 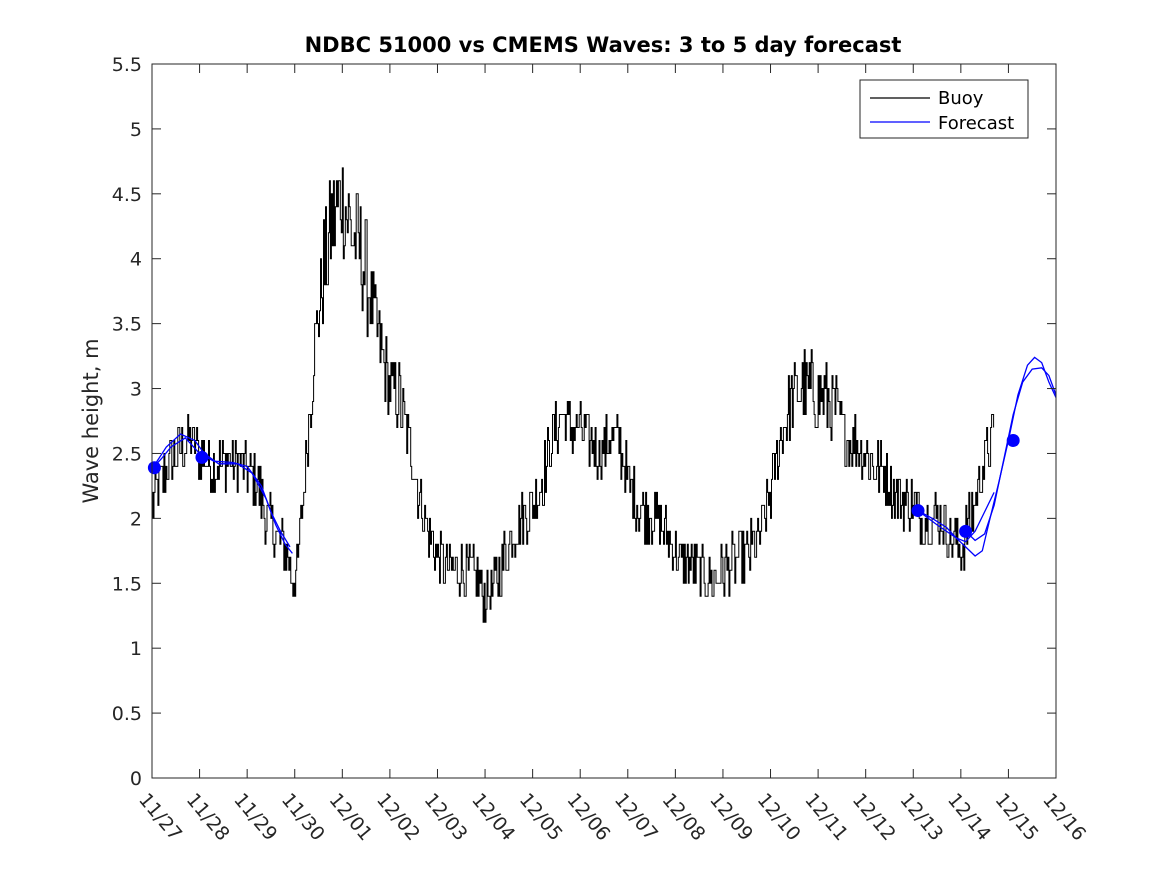 What do you see at coordinates (976, 123) in the screenshot?
I see `legend-label-forecast: Forecast` at bounding box center [976, 123].